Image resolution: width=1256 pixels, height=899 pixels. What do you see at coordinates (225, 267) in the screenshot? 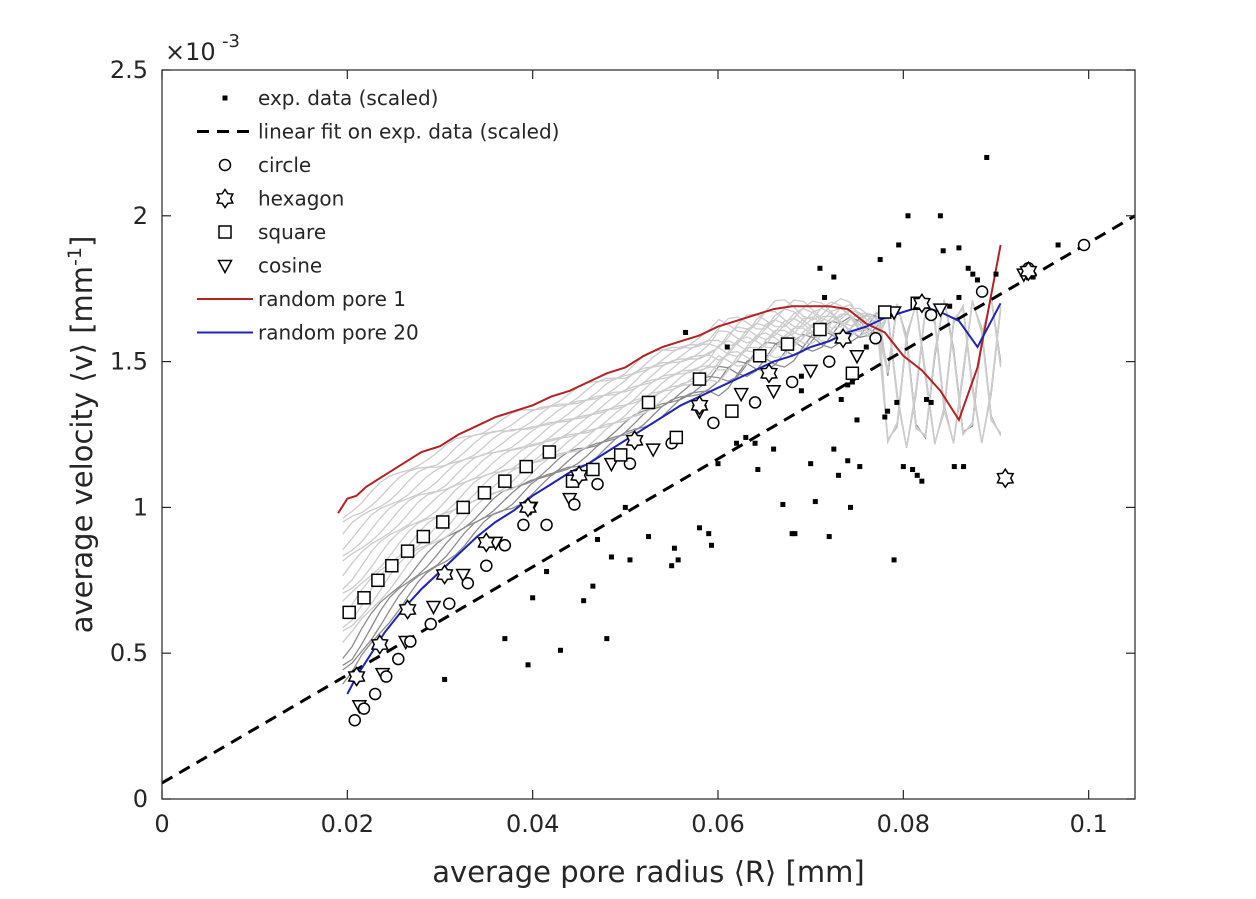
I see `legend-symbol-cosine` at bounding box center [225, 267].